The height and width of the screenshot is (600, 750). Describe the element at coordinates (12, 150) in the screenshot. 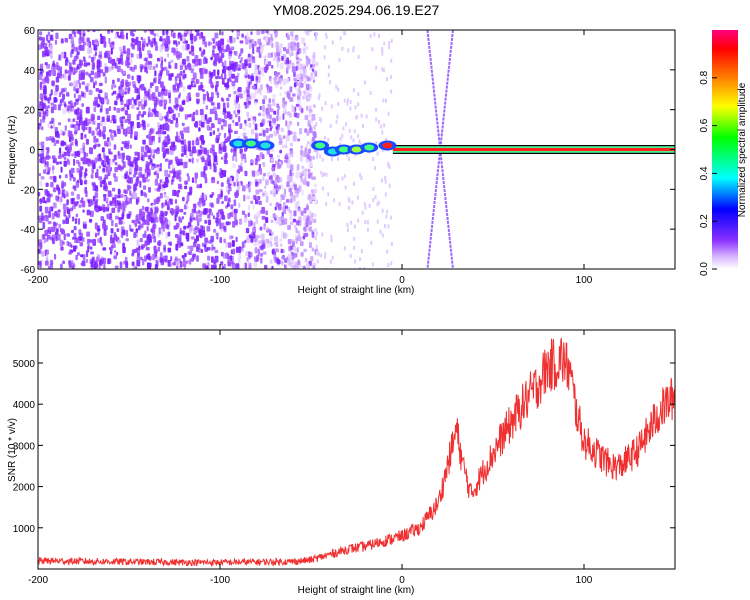

I see `spectrogram-ylabel: Frequency (Hz)` at that location.